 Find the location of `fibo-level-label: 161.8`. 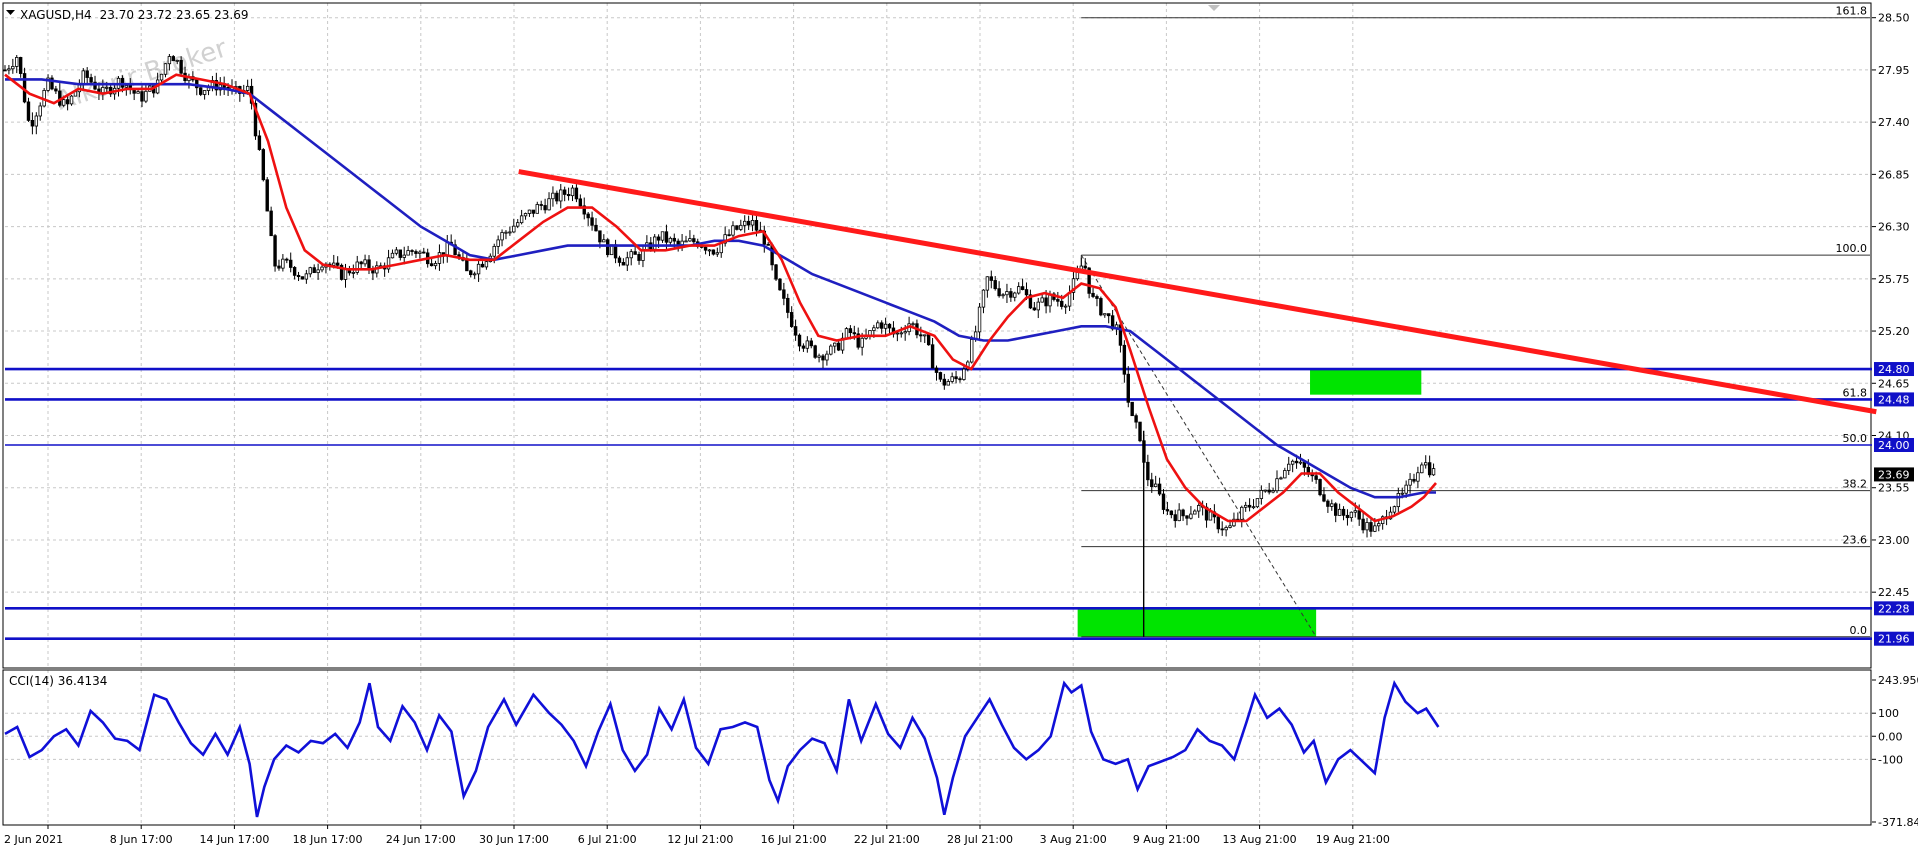

fibo-level-label: 161.8 is located at coordinates (1852, 11).